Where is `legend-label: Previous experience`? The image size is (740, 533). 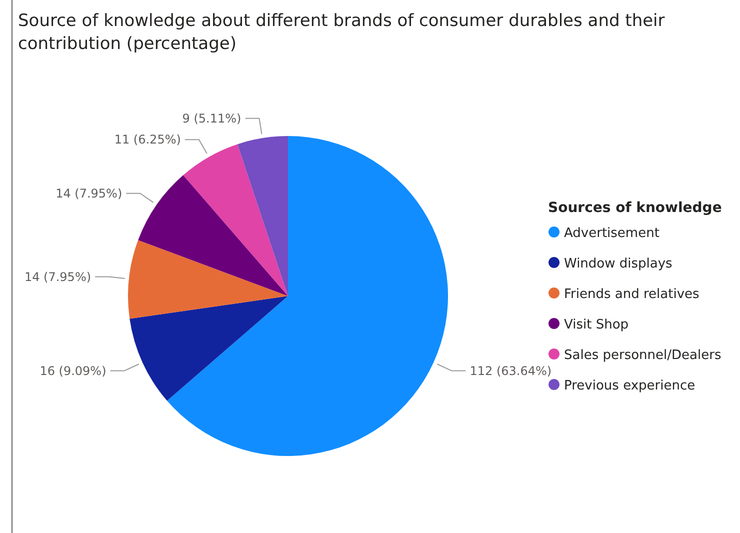 legend-label: Previous experience is located at coordinates (630, 386).